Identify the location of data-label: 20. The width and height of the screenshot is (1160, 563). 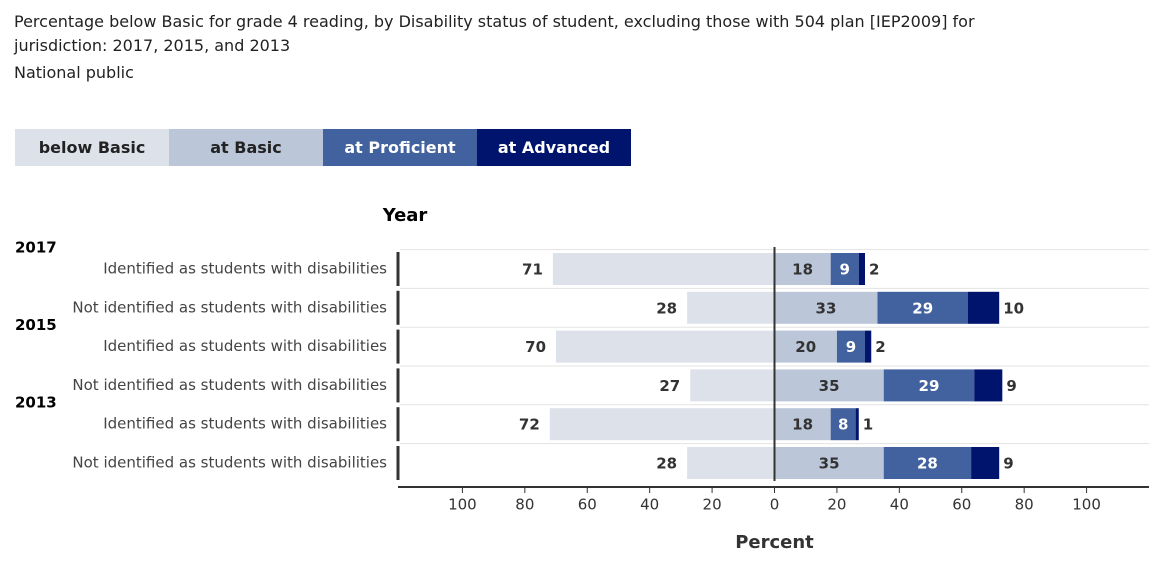
(805, 347).